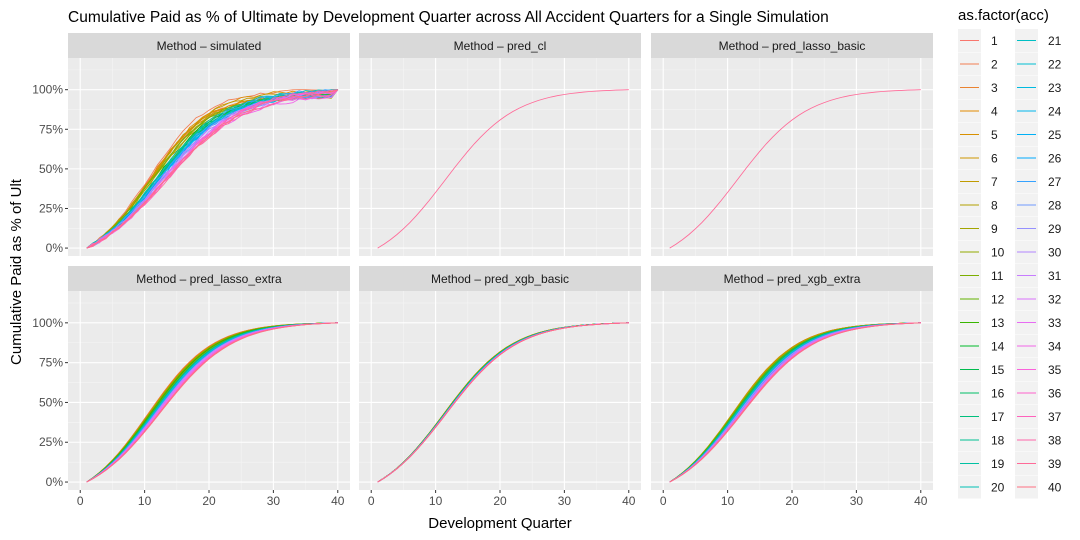 Image resolution: width=1080 pixels, height=540 pixels. What do you see at coordinates (500, 46) in the screenshot?
I see `facet-strip-label: Method – pred_cl` at bounding box center [500, 46].